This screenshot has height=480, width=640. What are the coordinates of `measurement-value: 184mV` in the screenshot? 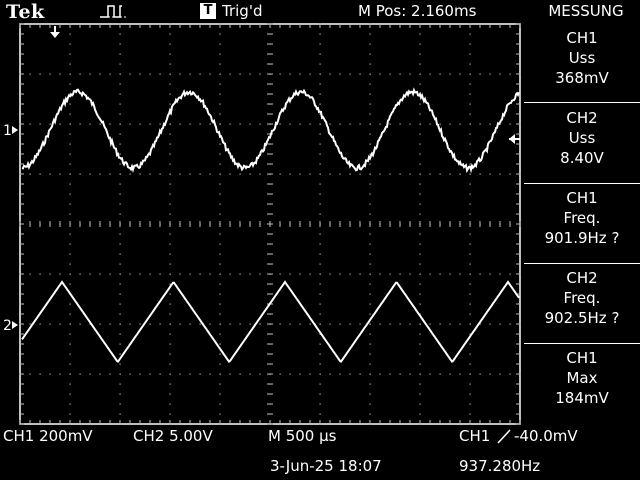 It's located at (582, 398).